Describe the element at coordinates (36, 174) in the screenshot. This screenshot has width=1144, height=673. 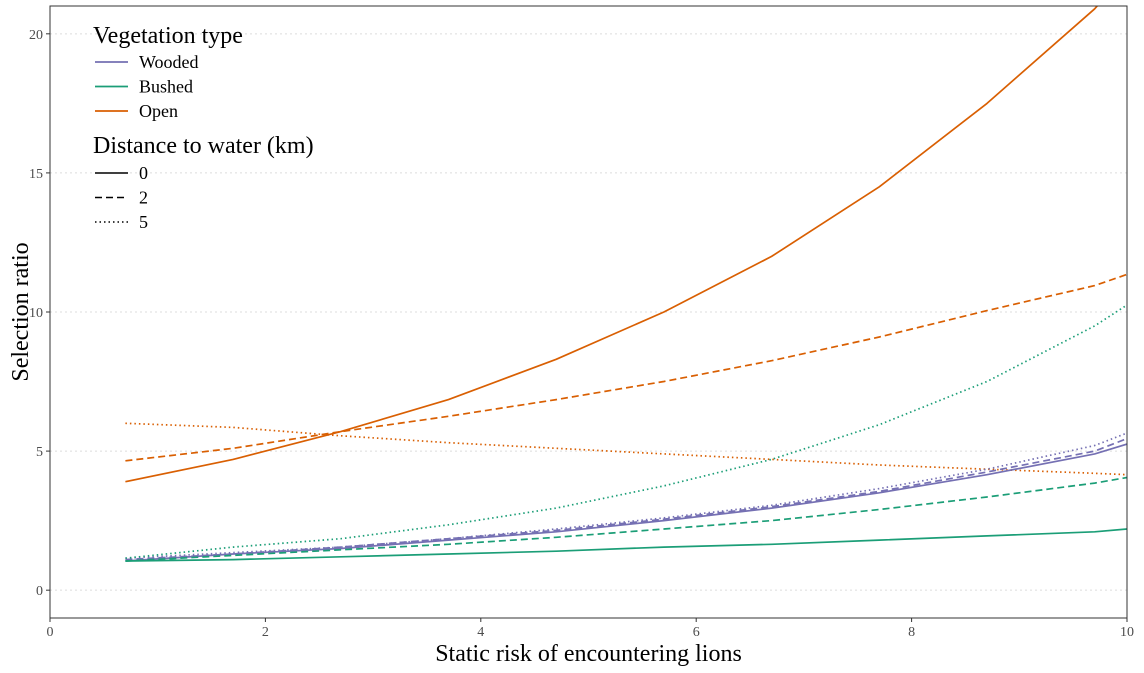
I see `y-tick-label: 15` at that location.